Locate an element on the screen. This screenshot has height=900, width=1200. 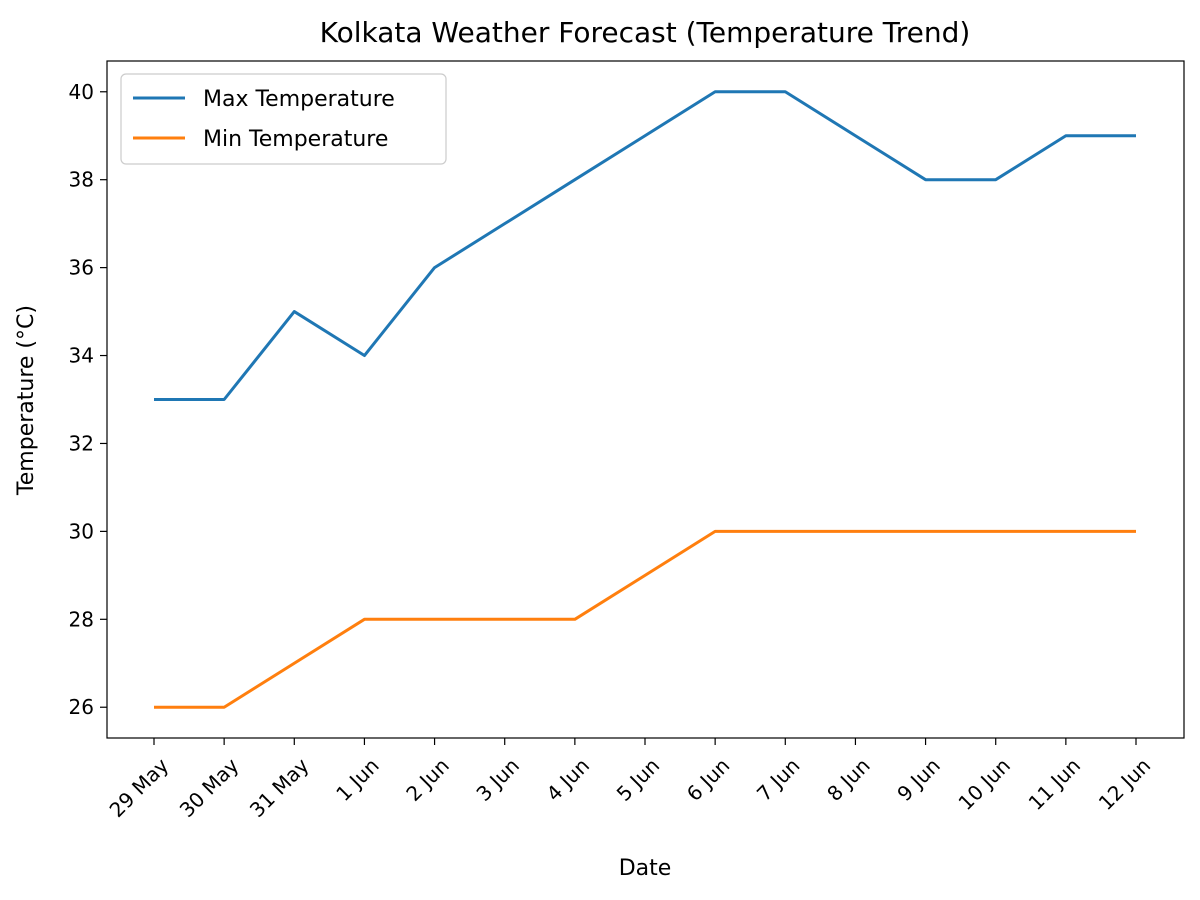
x-axis-label: Date is located at coordinates (645, 868).